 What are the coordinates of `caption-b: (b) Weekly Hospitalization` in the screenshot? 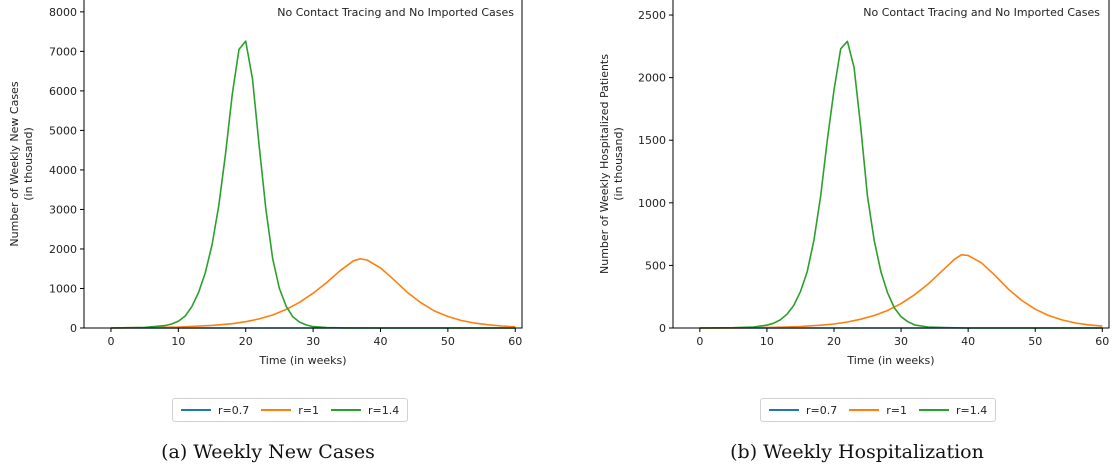 It's located at (857, 452).